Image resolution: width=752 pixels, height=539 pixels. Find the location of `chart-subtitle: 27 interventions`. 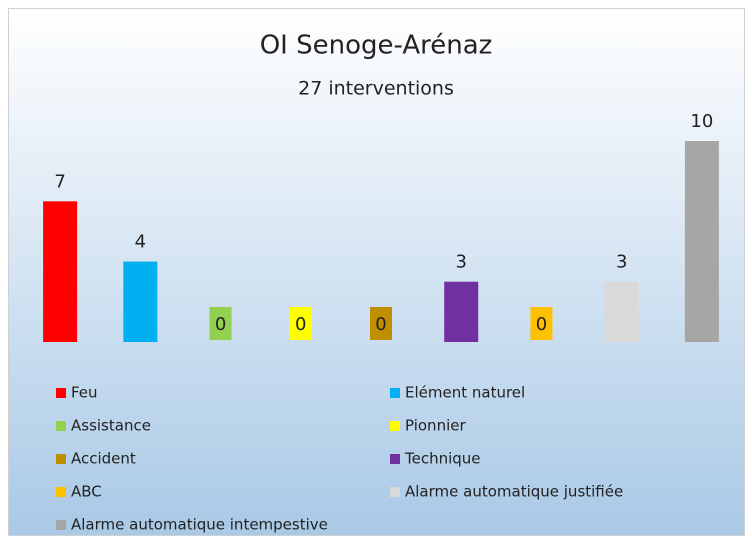

chart-subtitle: 27 interventions is located at coordinates (376, 89).